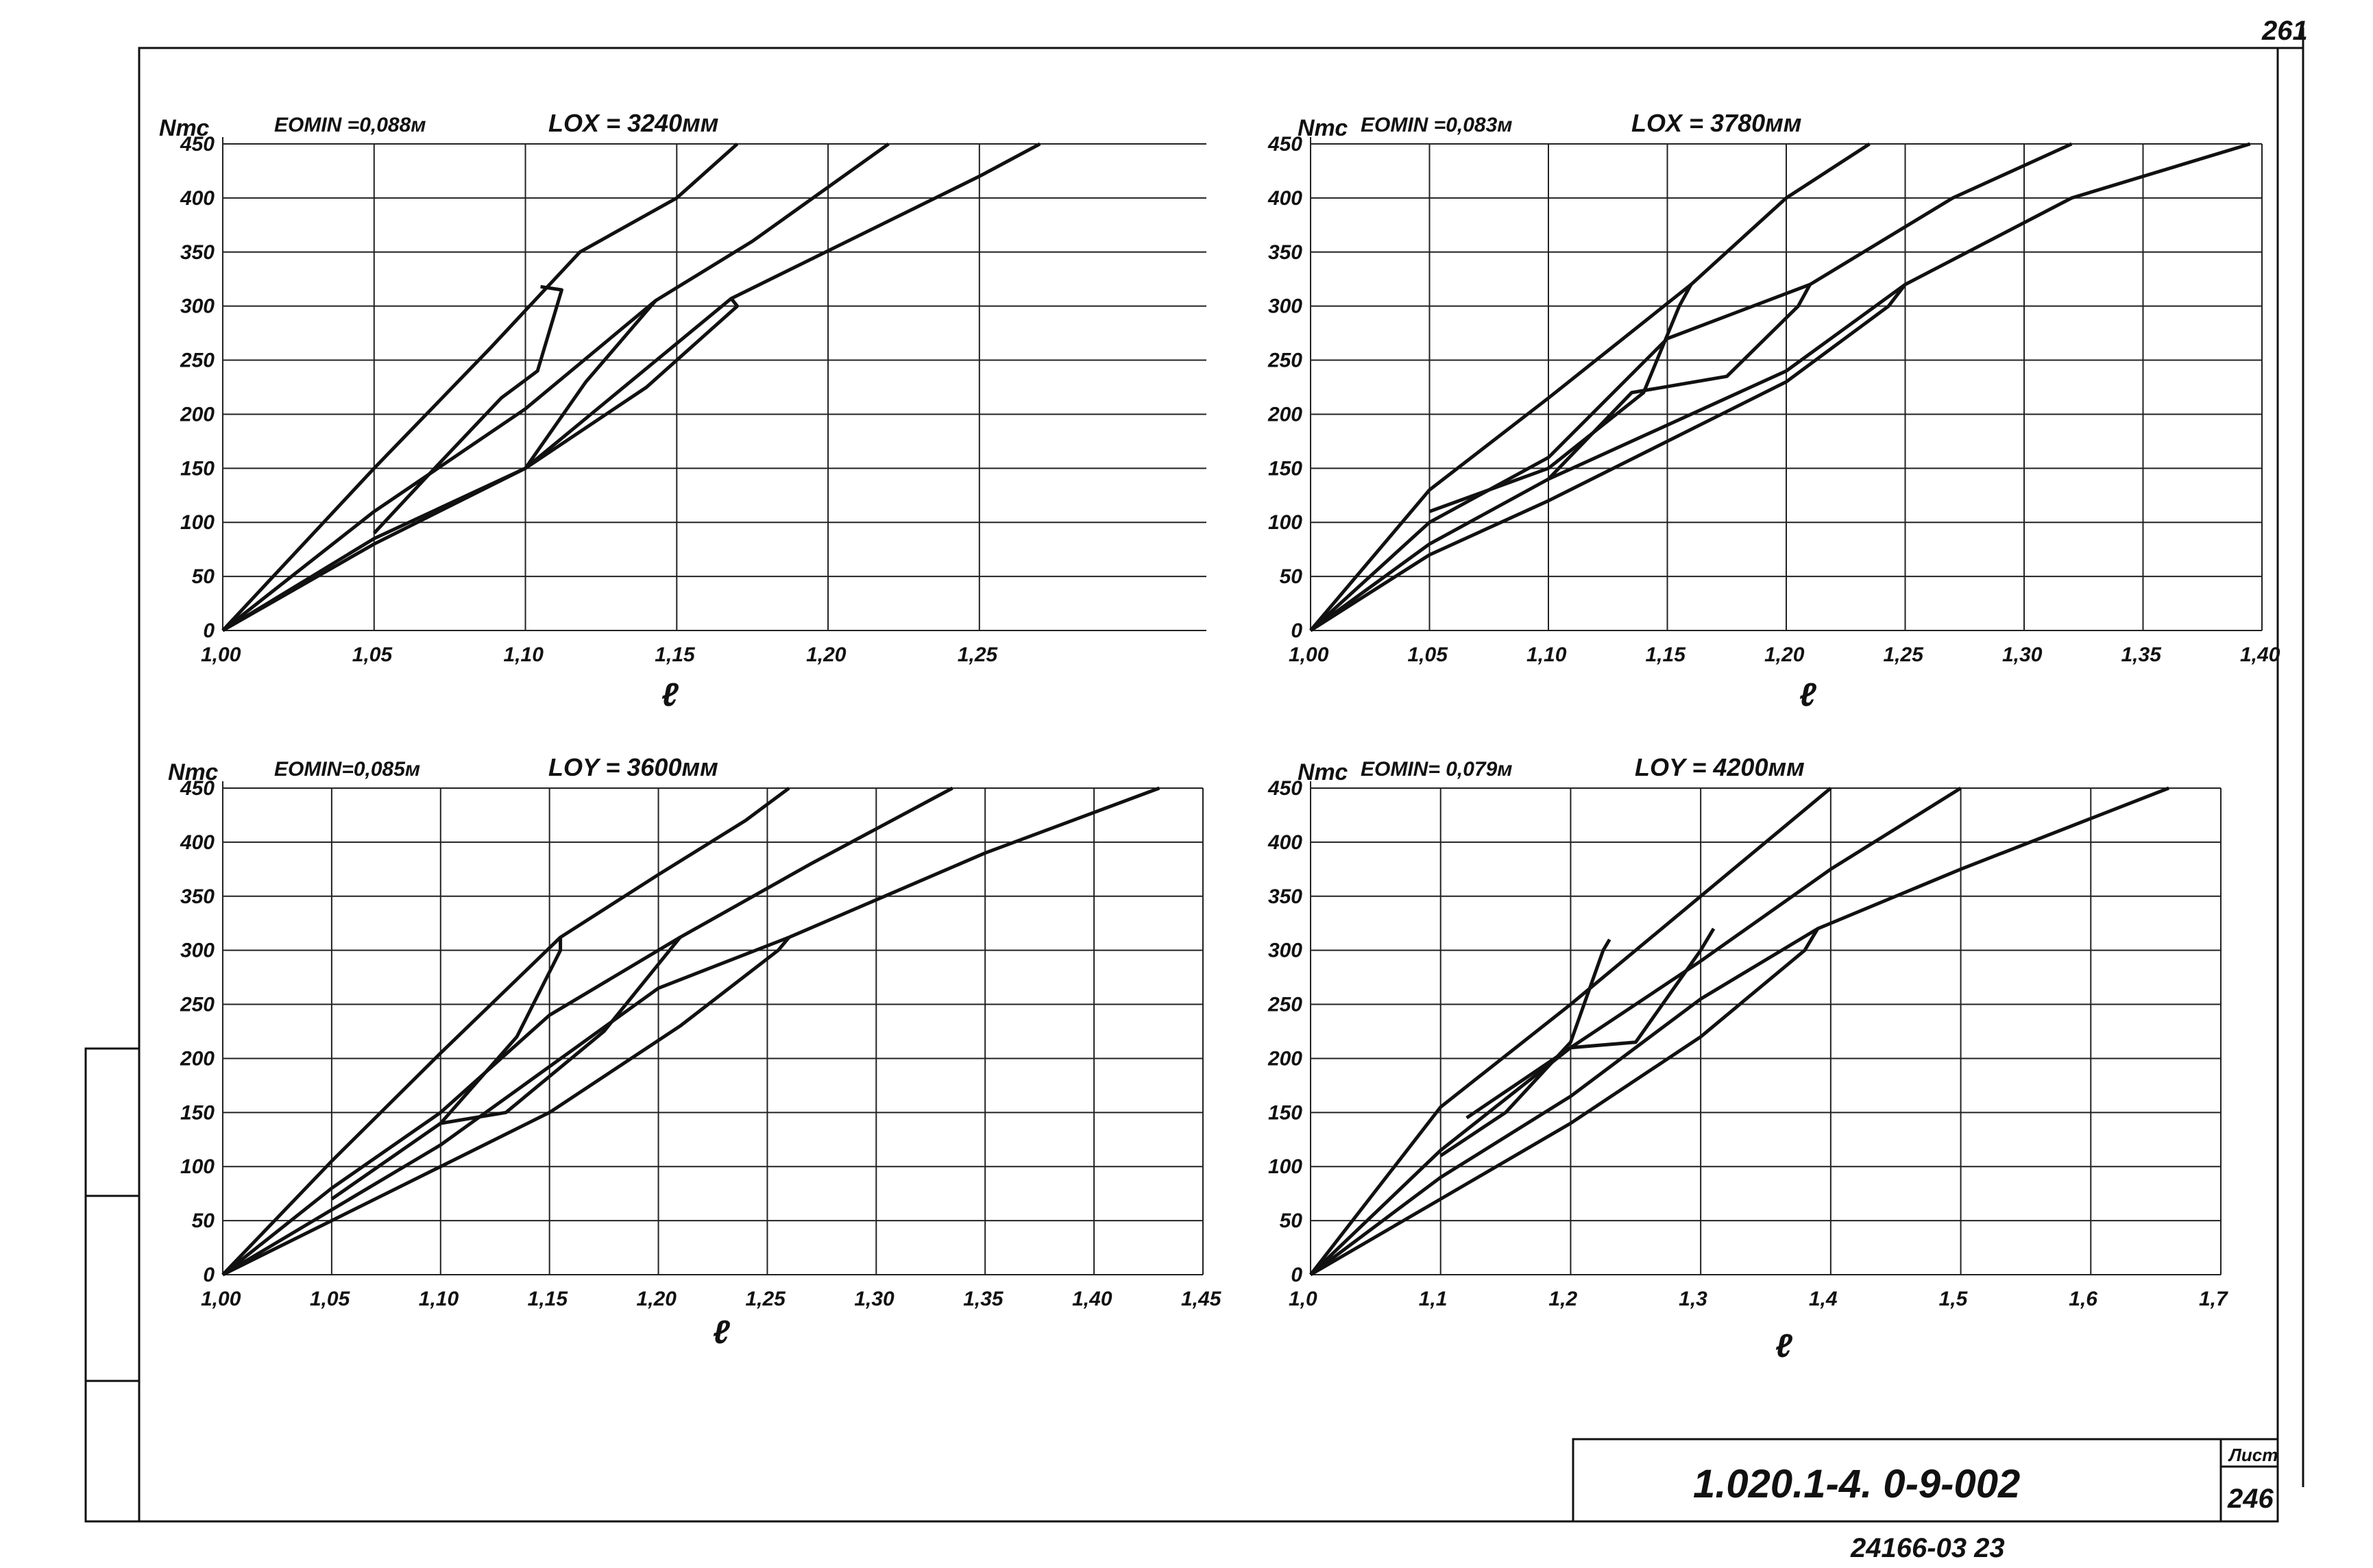 The width and height of the screenshot is (2373, 1568). What do you see at coordinates (875, 1299) in the screenshot?
I see `x-tick-label: 1,30` at bounding box center [875, 1299].